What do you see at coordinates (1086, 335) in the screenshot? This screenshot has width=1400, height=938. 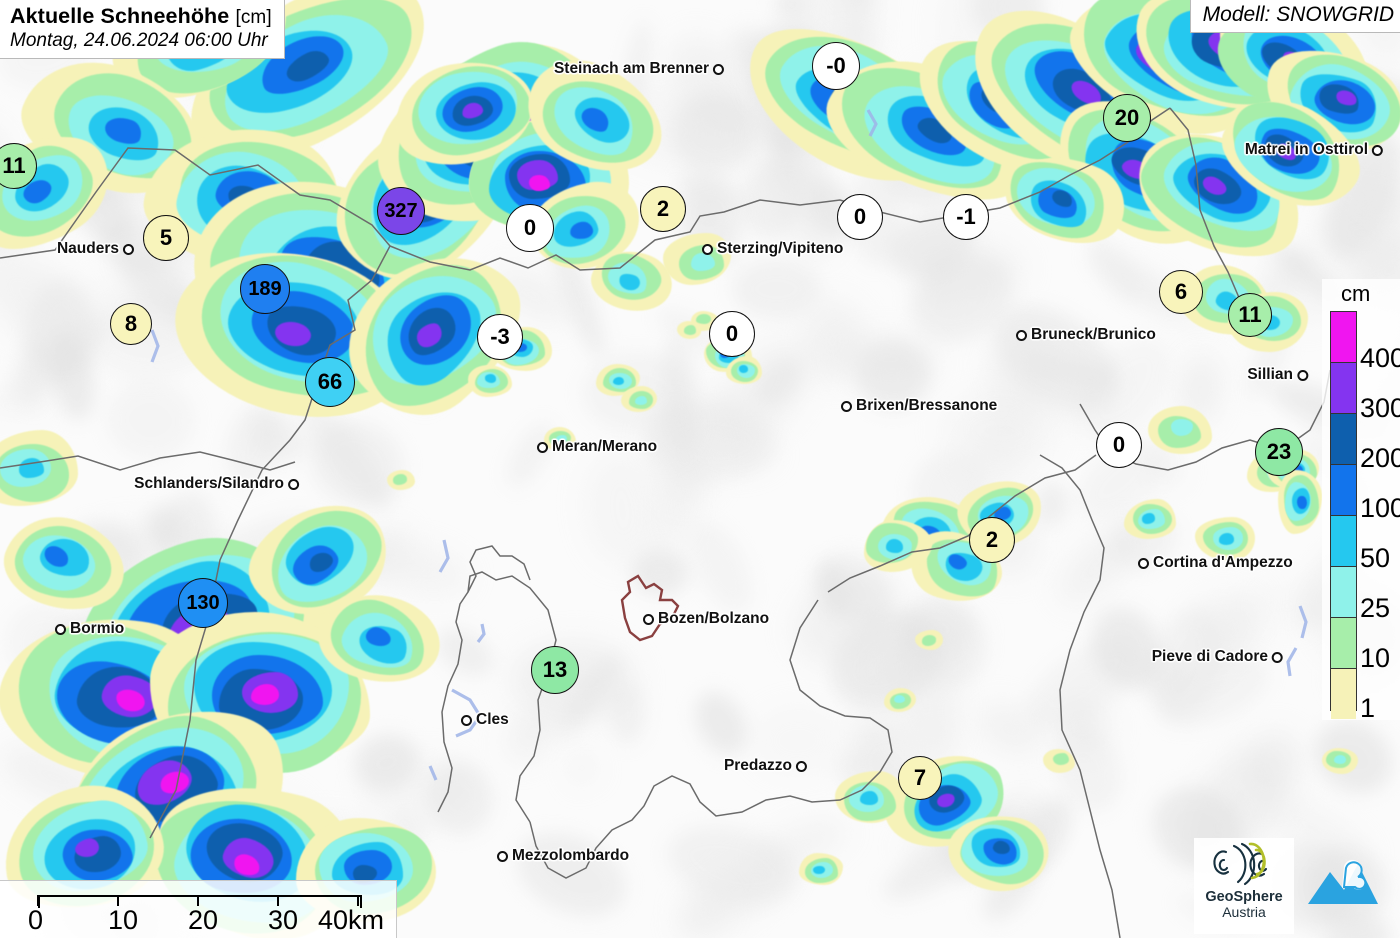 I see `city-marker: Bruneck/Brunico` at bounding box center [1086, 335].